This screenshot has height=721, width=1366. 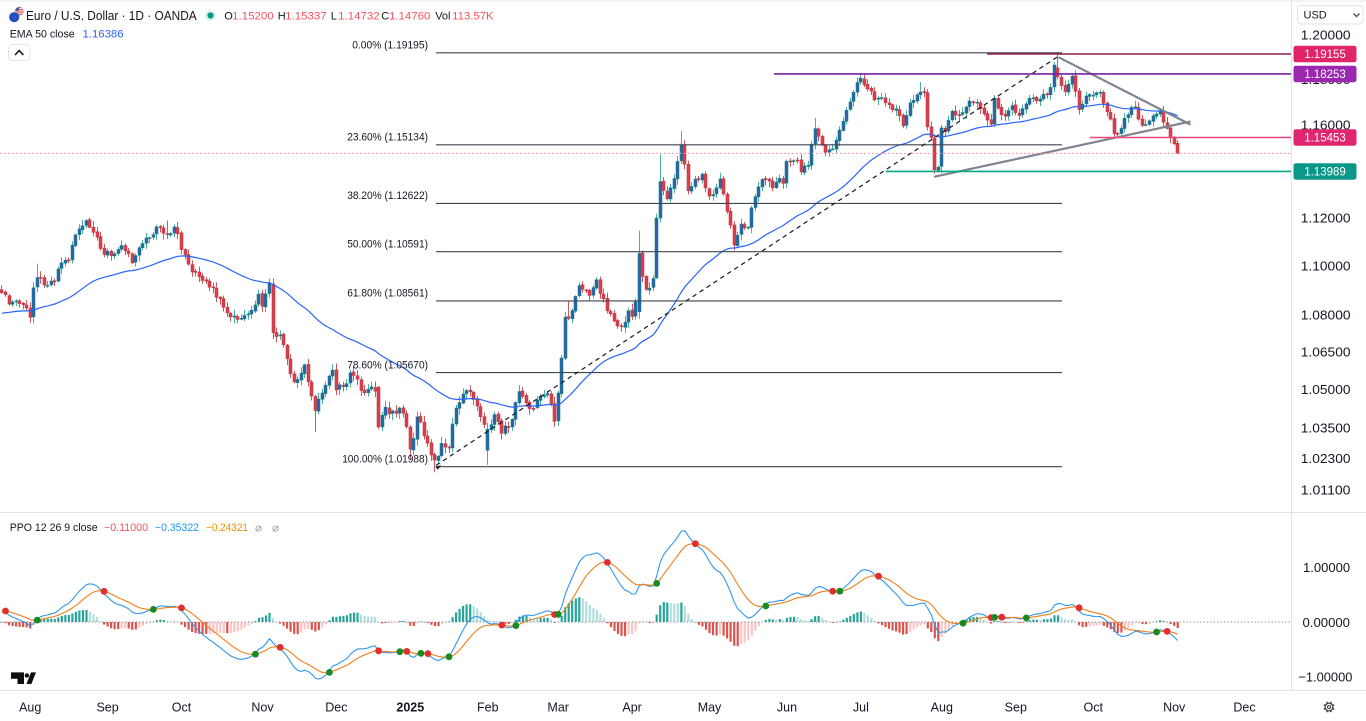 What do you see at coordinates (1325, 173) in the screenshot?
I see `svg-text: 1.13989` at bounding box center [1325, 173].